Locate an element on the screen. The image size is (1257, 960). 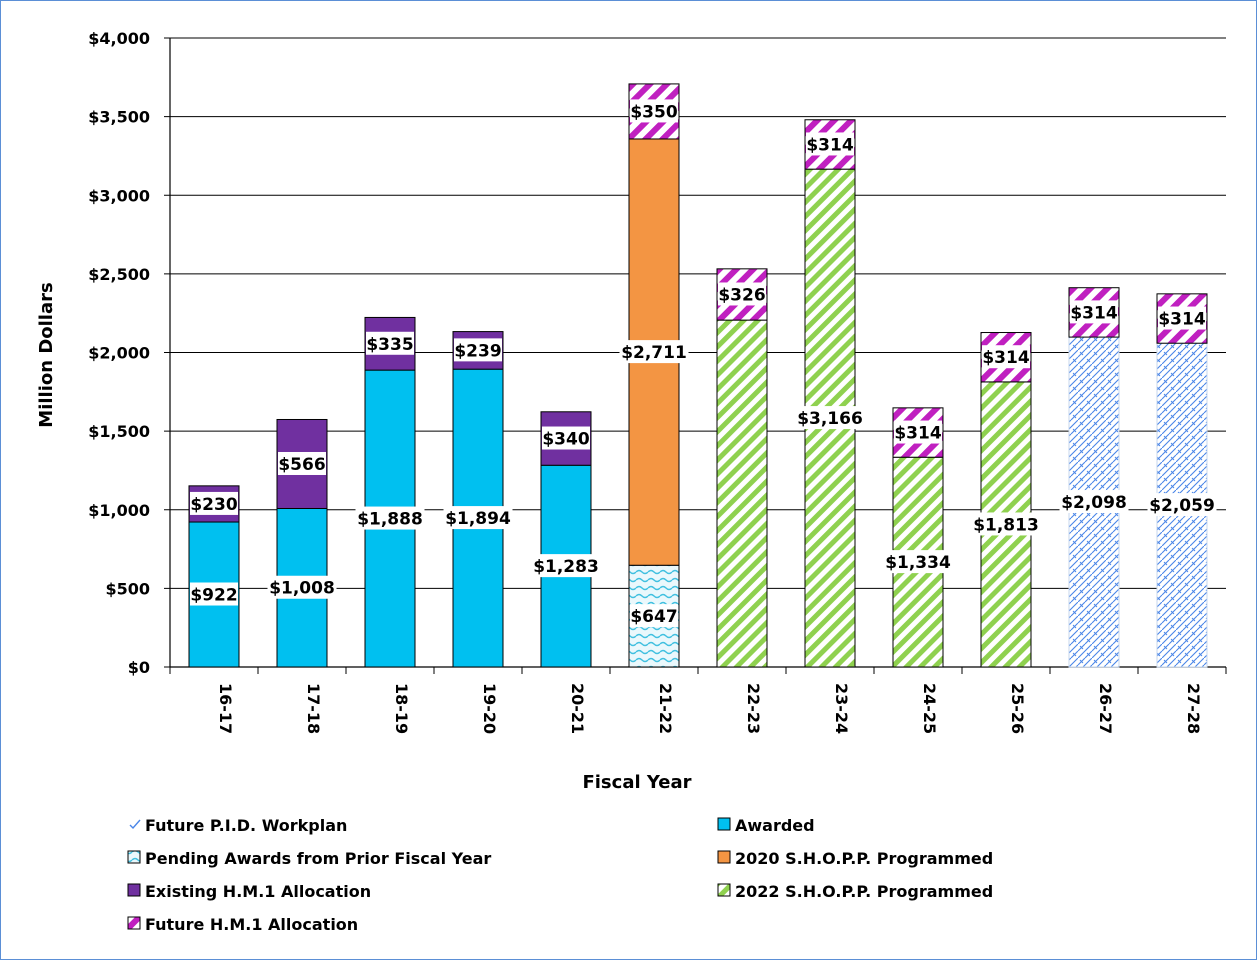
legend-label: Pending Awards from Prior Fiscal Year is located at coordinates (318, 858).